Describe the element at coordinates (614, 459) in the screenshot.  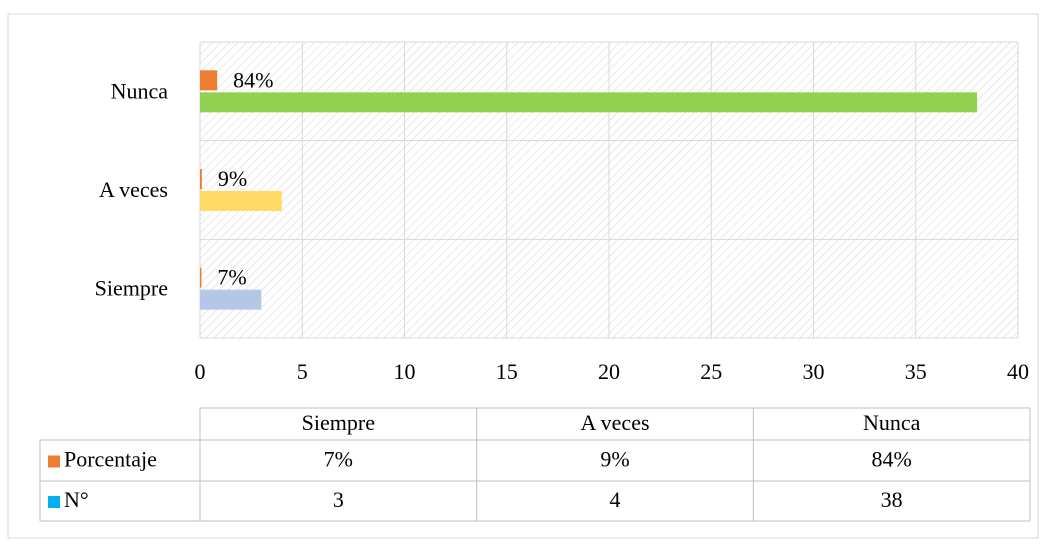
I see `table-cell: 9%` at that location.